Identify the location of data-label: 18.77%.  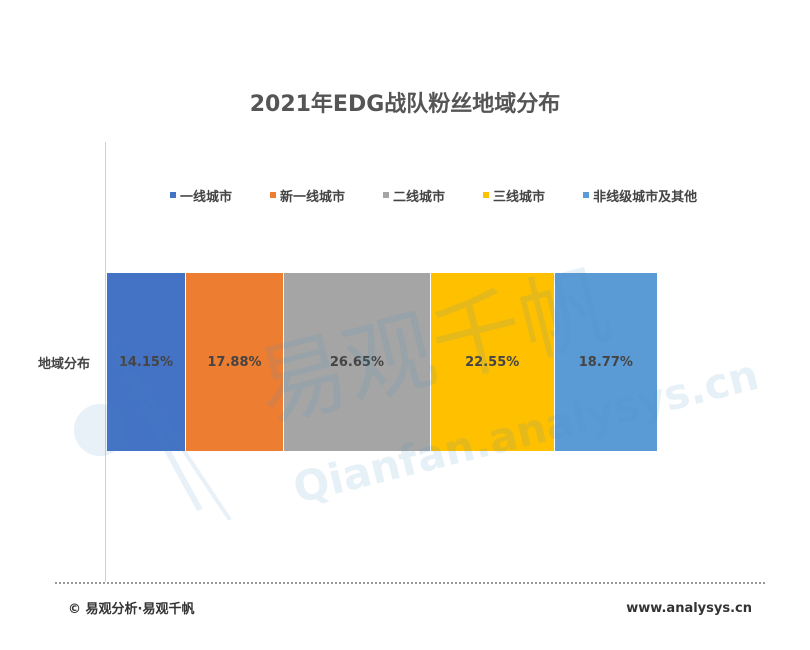
(605, 362).